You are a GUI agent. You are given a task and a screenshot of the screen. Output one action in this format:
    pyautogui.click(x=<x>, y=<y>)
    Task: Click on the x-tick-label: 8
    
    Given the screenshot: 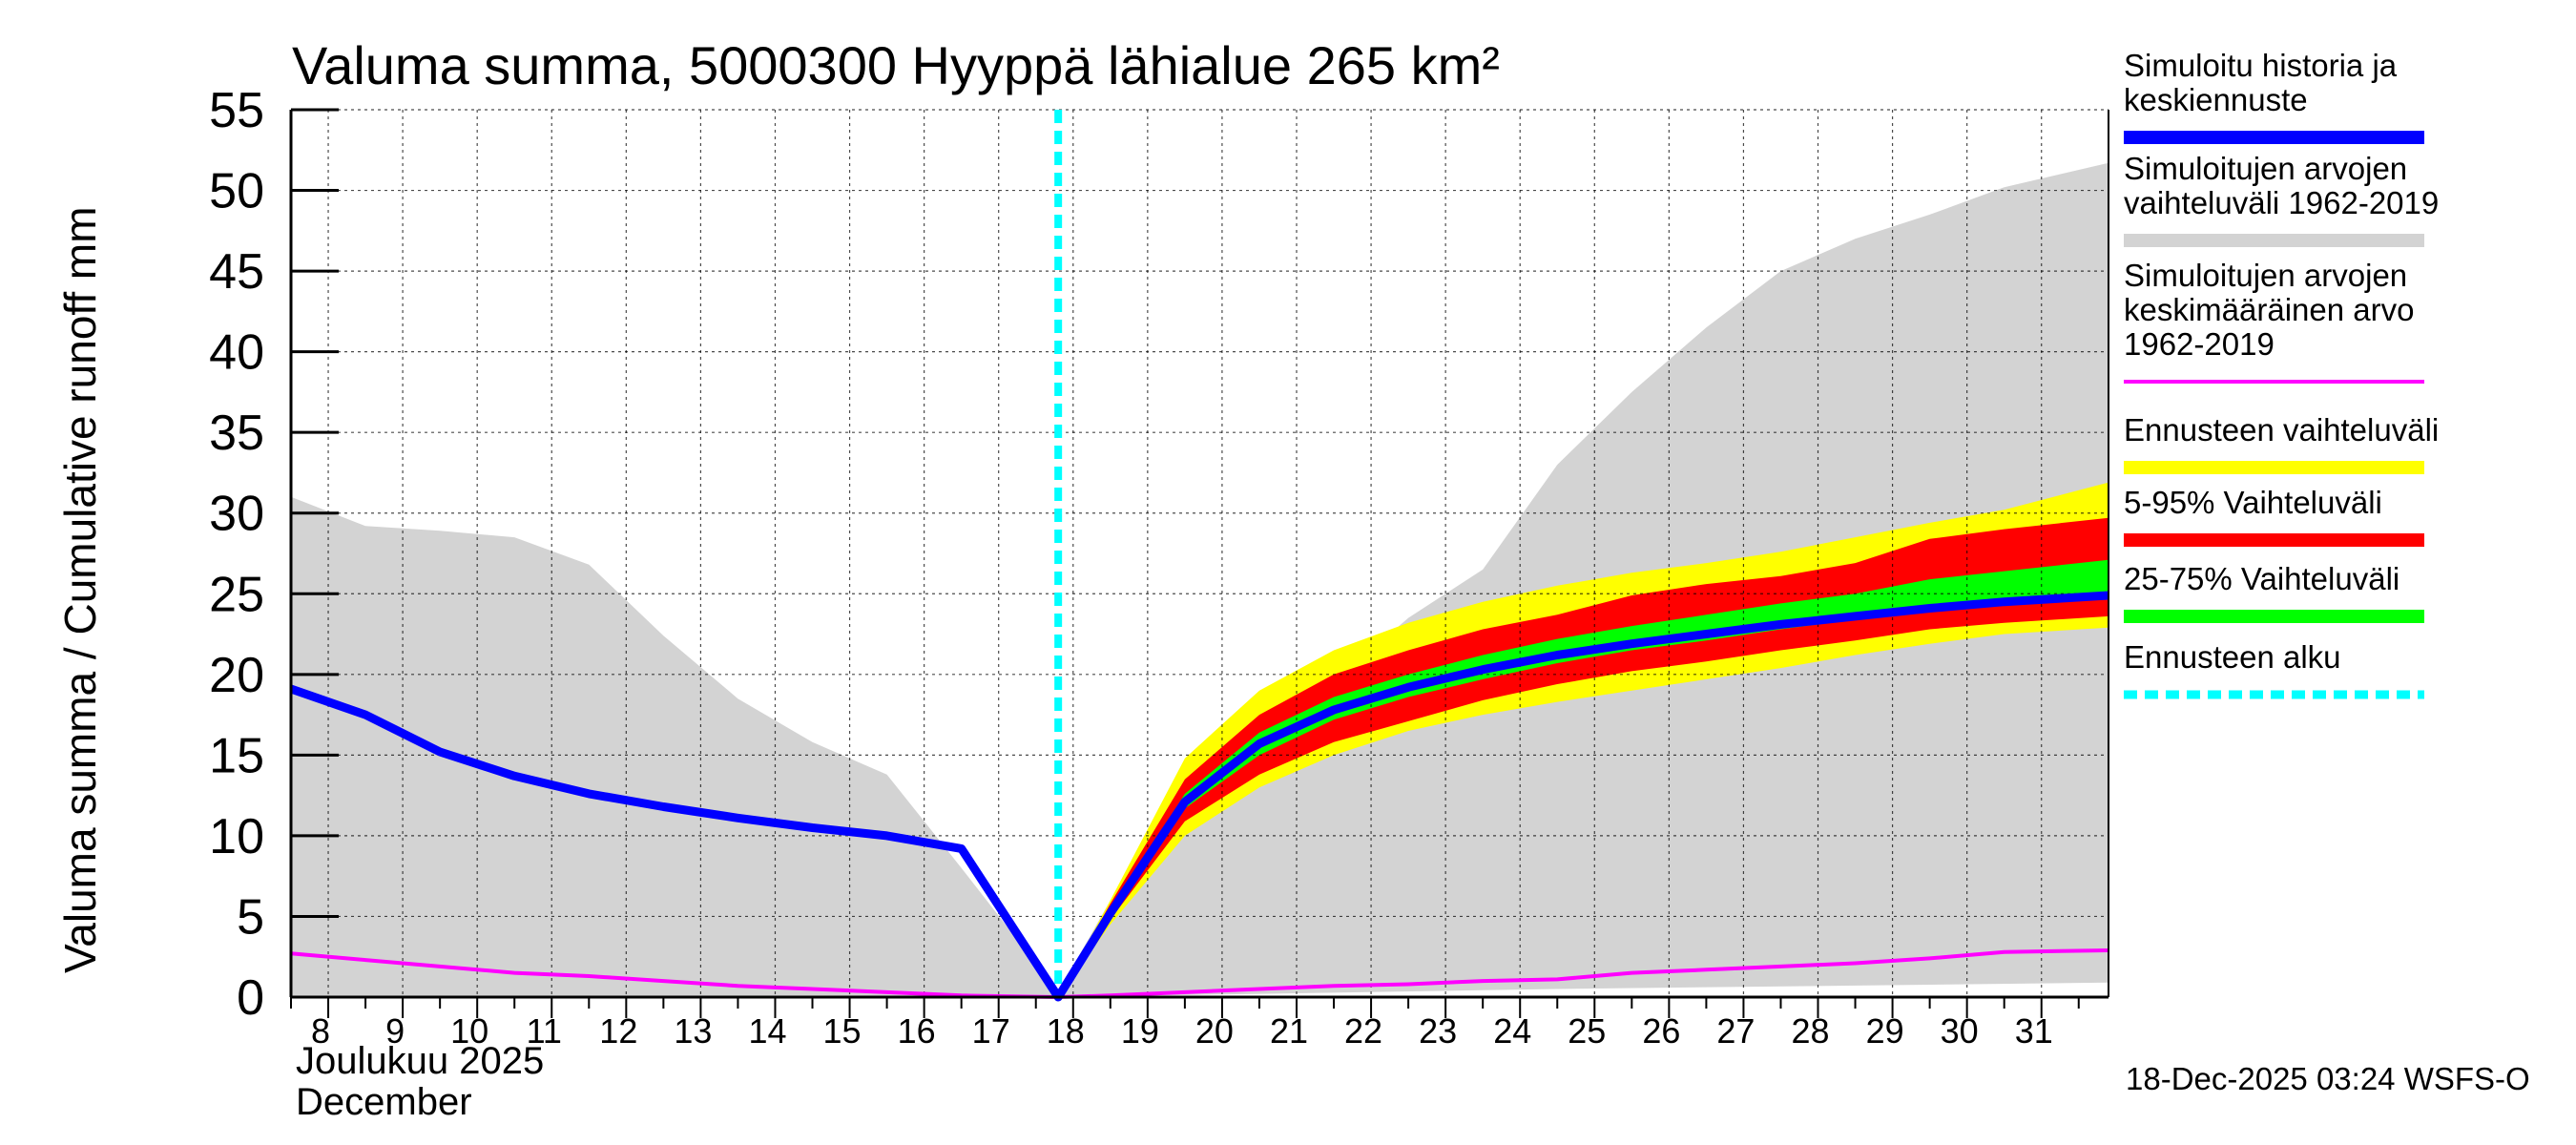 What is the action you would take?
    pyautogui.click(x=320, y=1031)
    